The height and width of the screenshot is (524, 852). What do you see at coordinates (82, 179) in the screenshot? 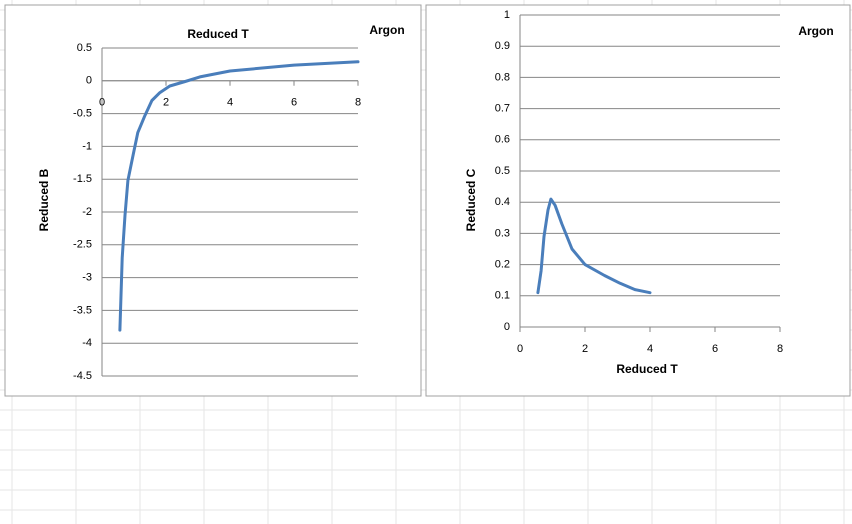
I see `y-tick-label: -1.5` at bounding box center [82, 179].